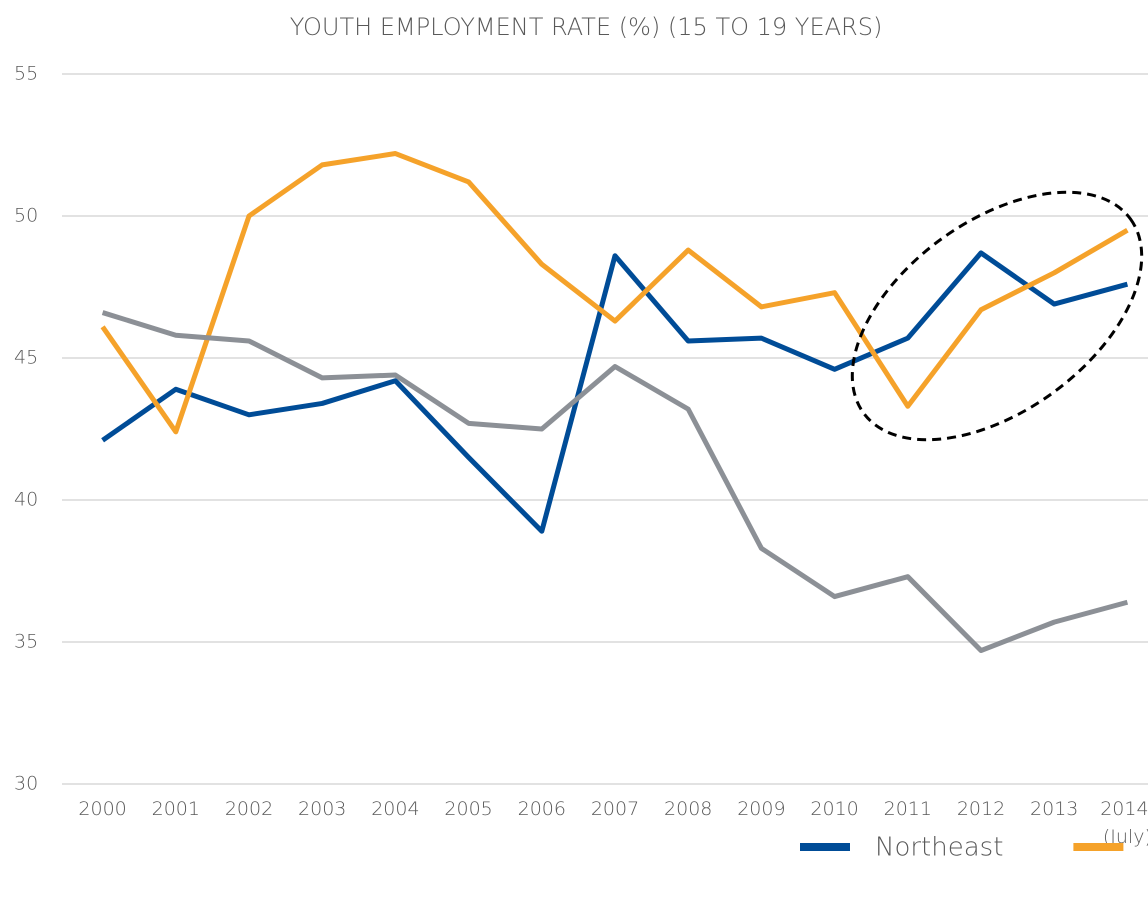 The width and height of the screenshot is (1148, 916). Describe the element at coordinates (26, 500) in the screenshot. I see `y-tick-label: 40` at that location.